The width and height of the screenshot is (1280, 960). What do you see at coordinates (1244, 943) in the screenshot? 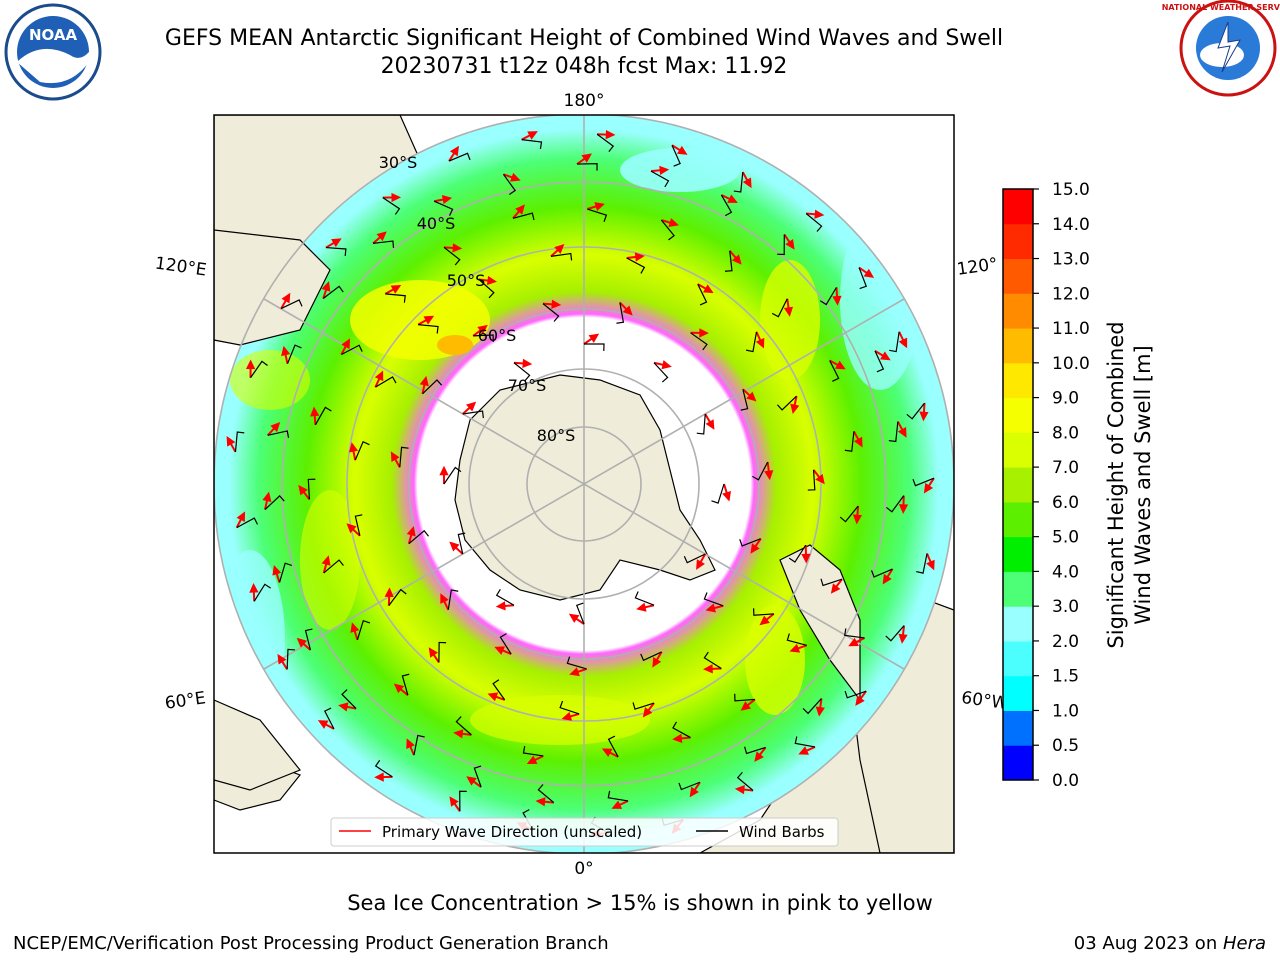
I see `footer-host: Hera` at bounding box center [1244, 943].